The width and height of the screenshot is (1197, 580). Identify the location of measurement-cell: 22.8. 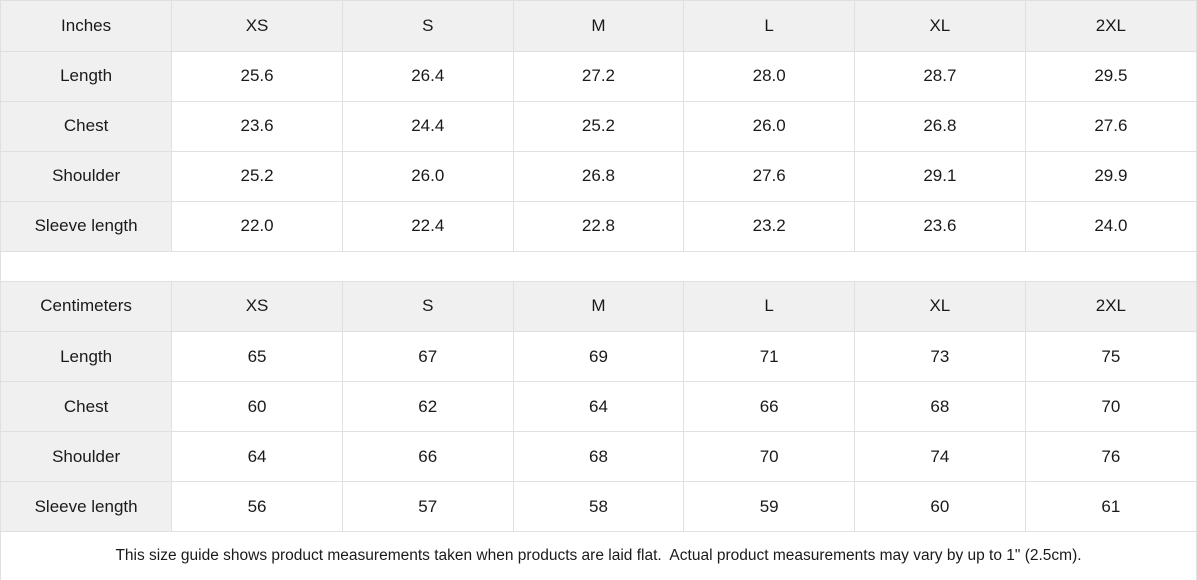
(599, 226).